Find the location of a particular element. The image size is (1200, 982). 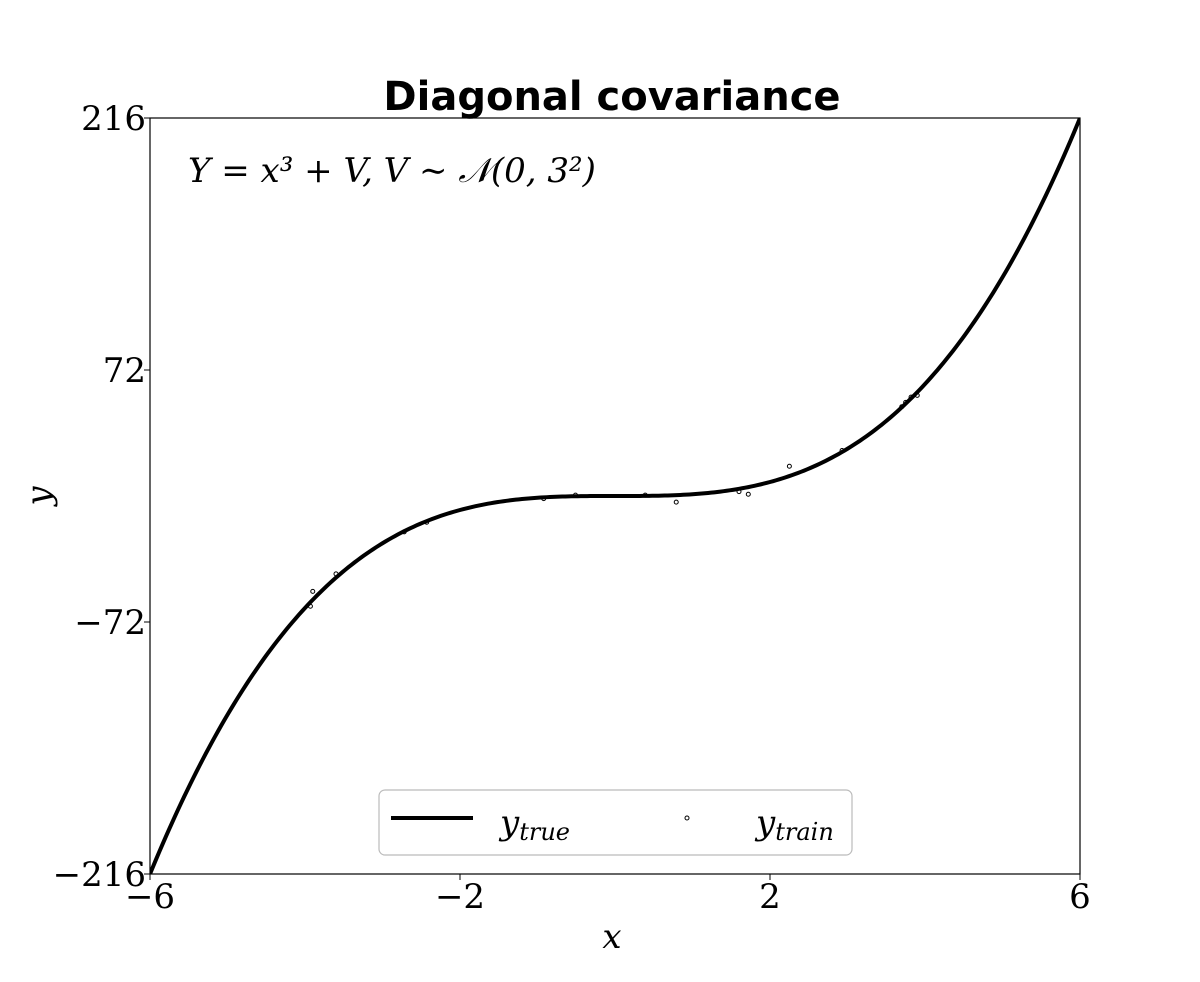

y-tick-label: −216 is located at coordinates (99, 875).